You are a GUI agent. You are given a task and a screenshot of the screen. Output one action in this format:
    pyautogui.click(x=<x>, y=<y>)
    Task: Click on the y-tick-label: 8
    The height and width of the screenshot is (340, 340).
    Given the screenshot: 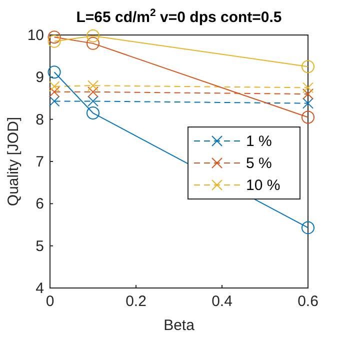 What is the action you would take?
    pyautogui.click(x=40, y=119)
    